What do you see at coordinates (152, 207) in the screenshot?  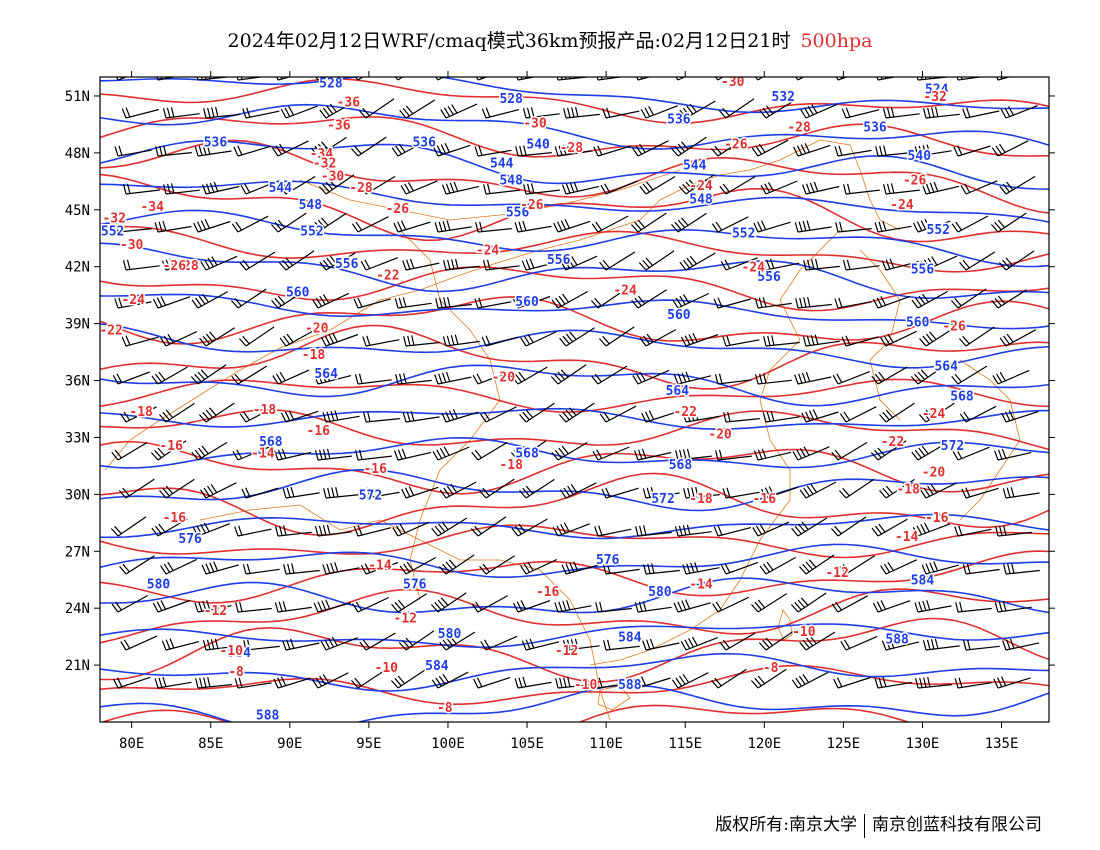 I see `temperature-label: -34` at bounding box center [152, 207].